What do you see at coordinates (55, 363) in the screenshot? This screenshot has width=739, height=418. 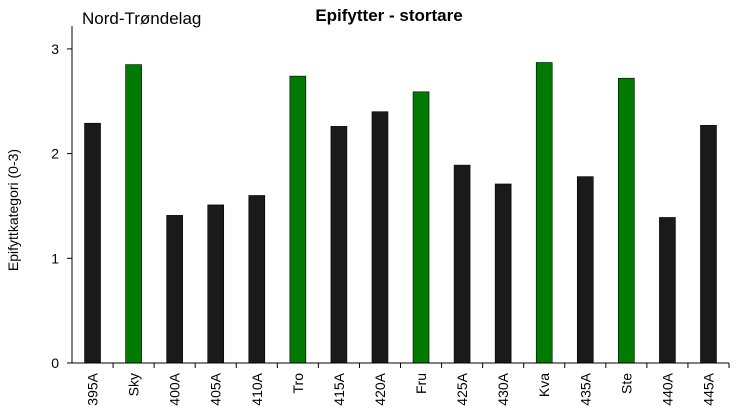 I see `y-tick-label: 0` at bounding box center [55, 363].